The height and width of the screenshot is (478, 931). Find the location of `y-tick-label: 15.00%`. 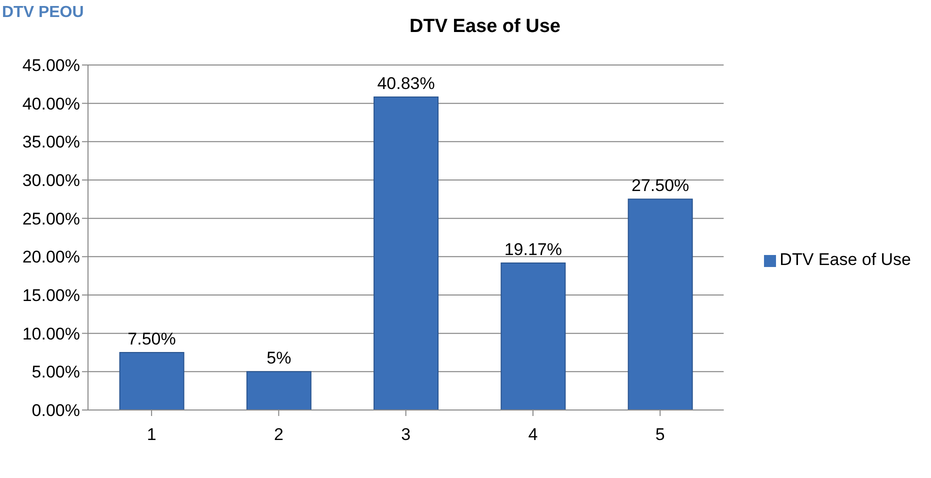

y-tick-label: 15.00% is located at coordinates (51, 296).